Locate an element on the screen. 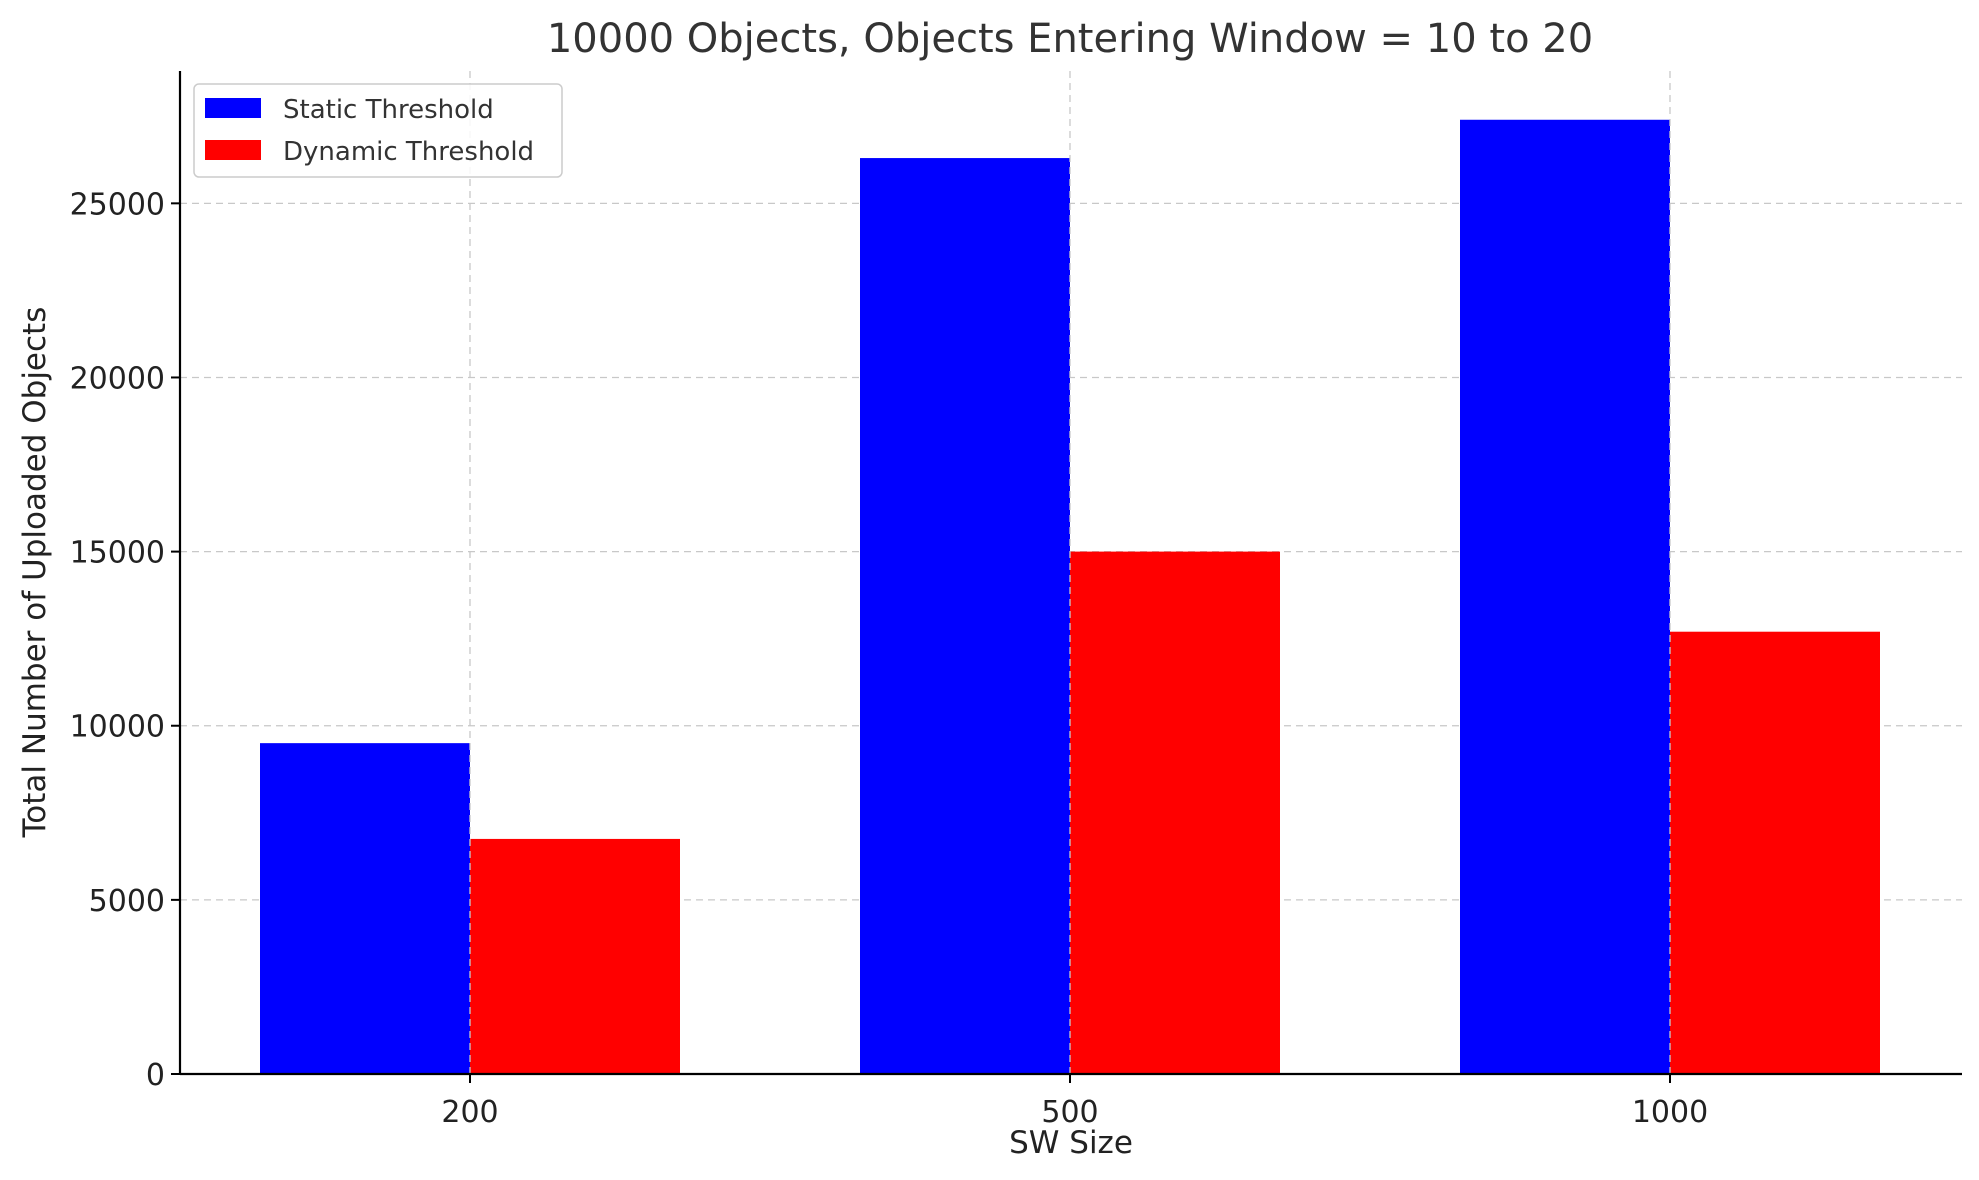  x-tick-label: 500 is located at coordinates (1069, 1112).